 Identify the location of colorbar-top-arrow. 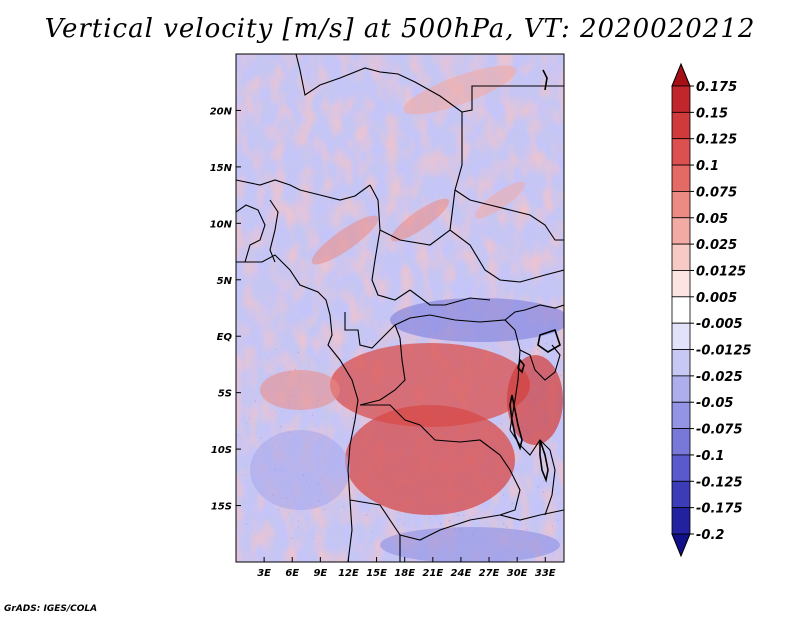
(681, 74).